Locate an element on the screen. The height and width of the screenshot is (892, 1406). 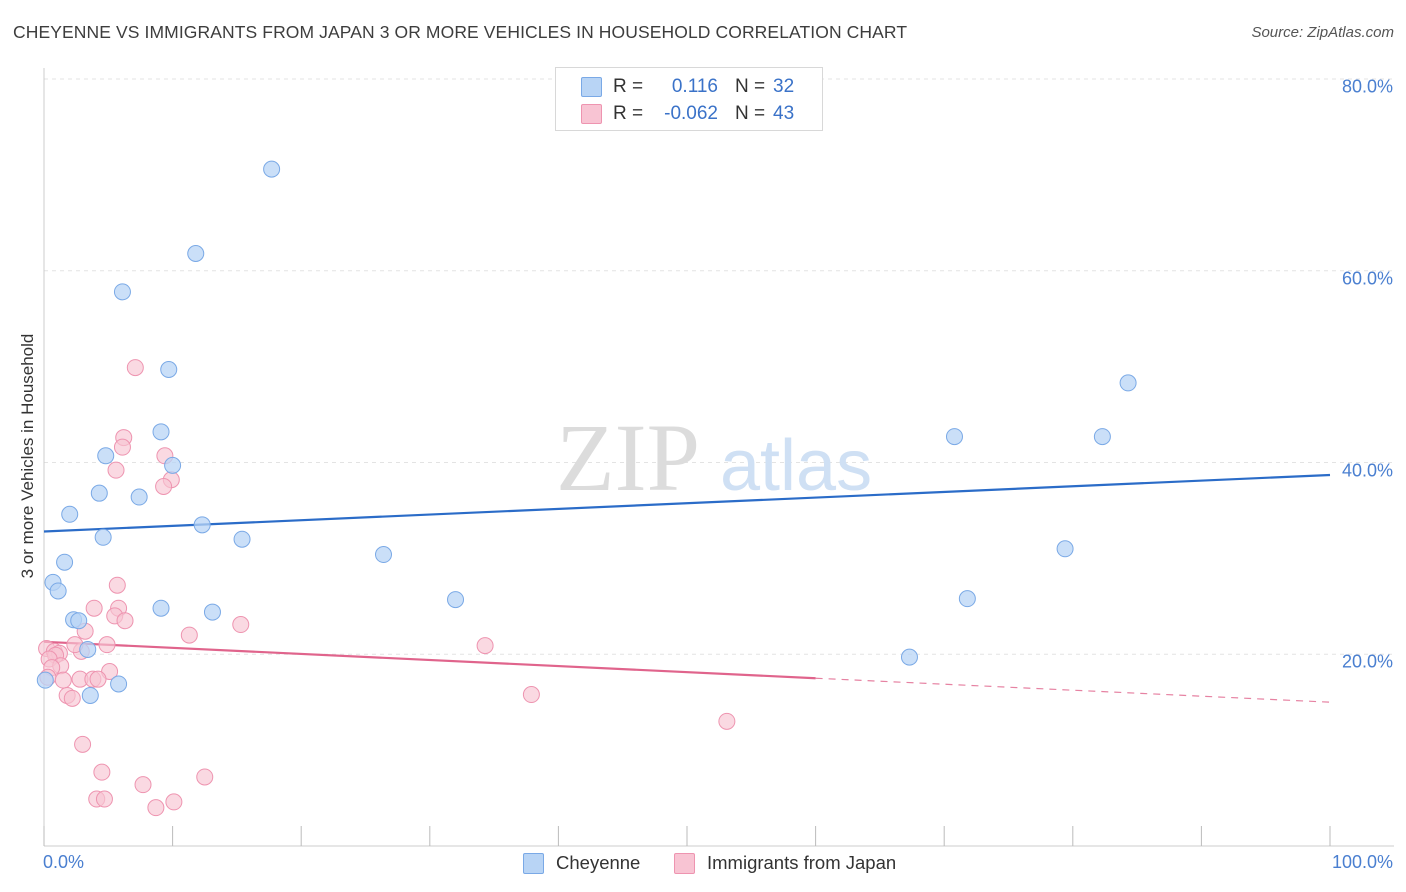
trend-line-immigrants-from-japan is located at coordinates (429, 660).